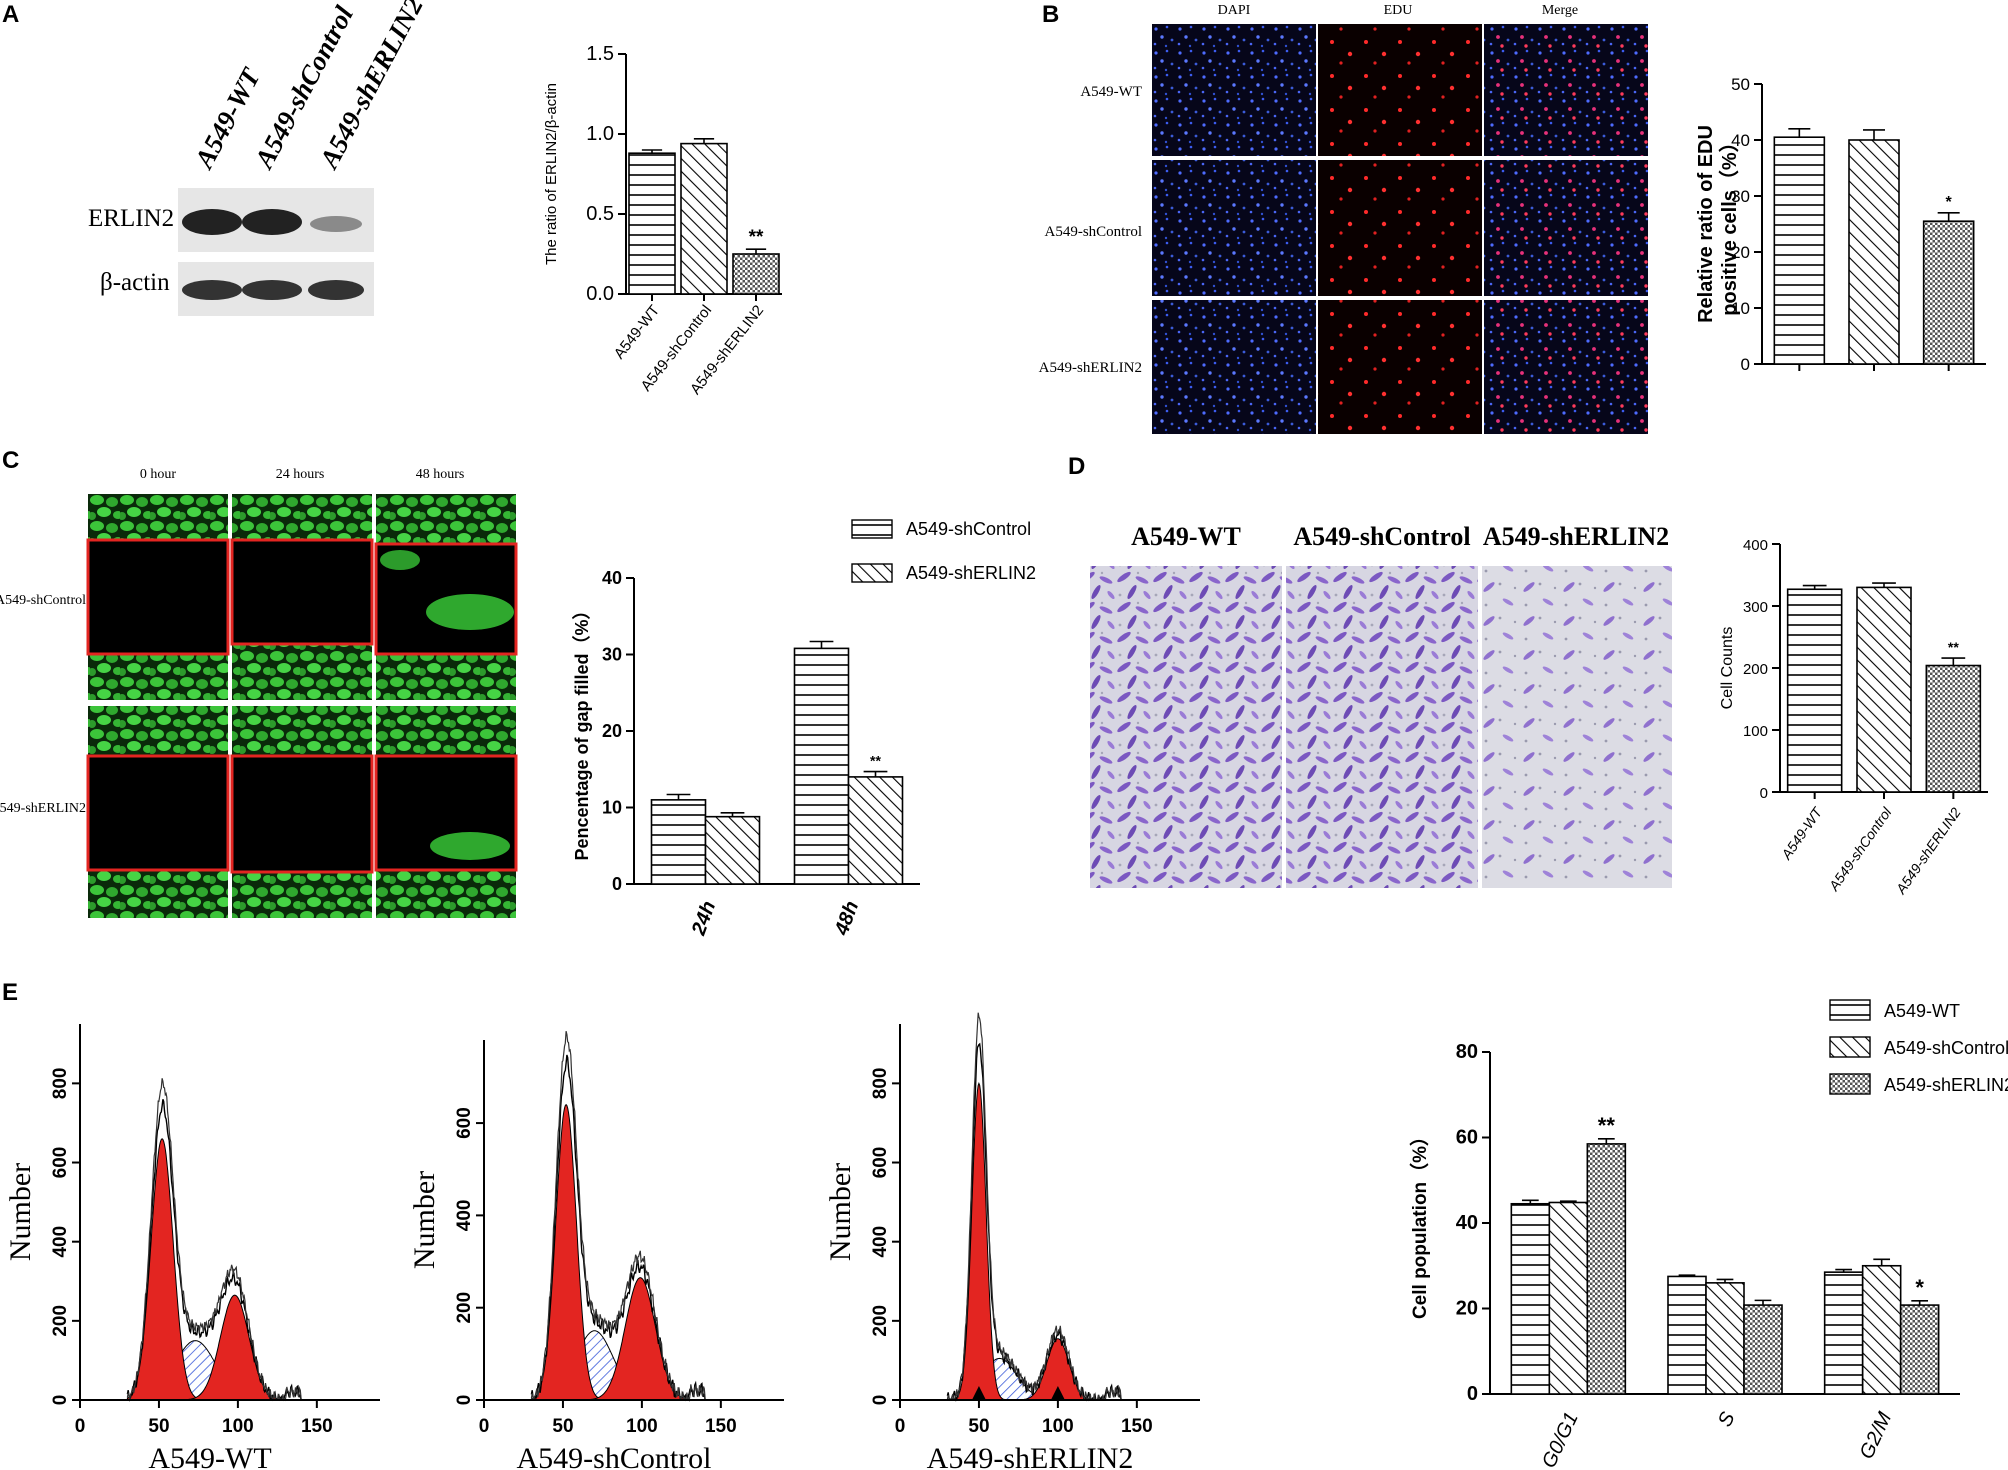 This screenshot has height=1470, width=2008. Describe the element at coordinates (968, 529) in the screenshot. I see `legend-label: A549-shControl` at that location.